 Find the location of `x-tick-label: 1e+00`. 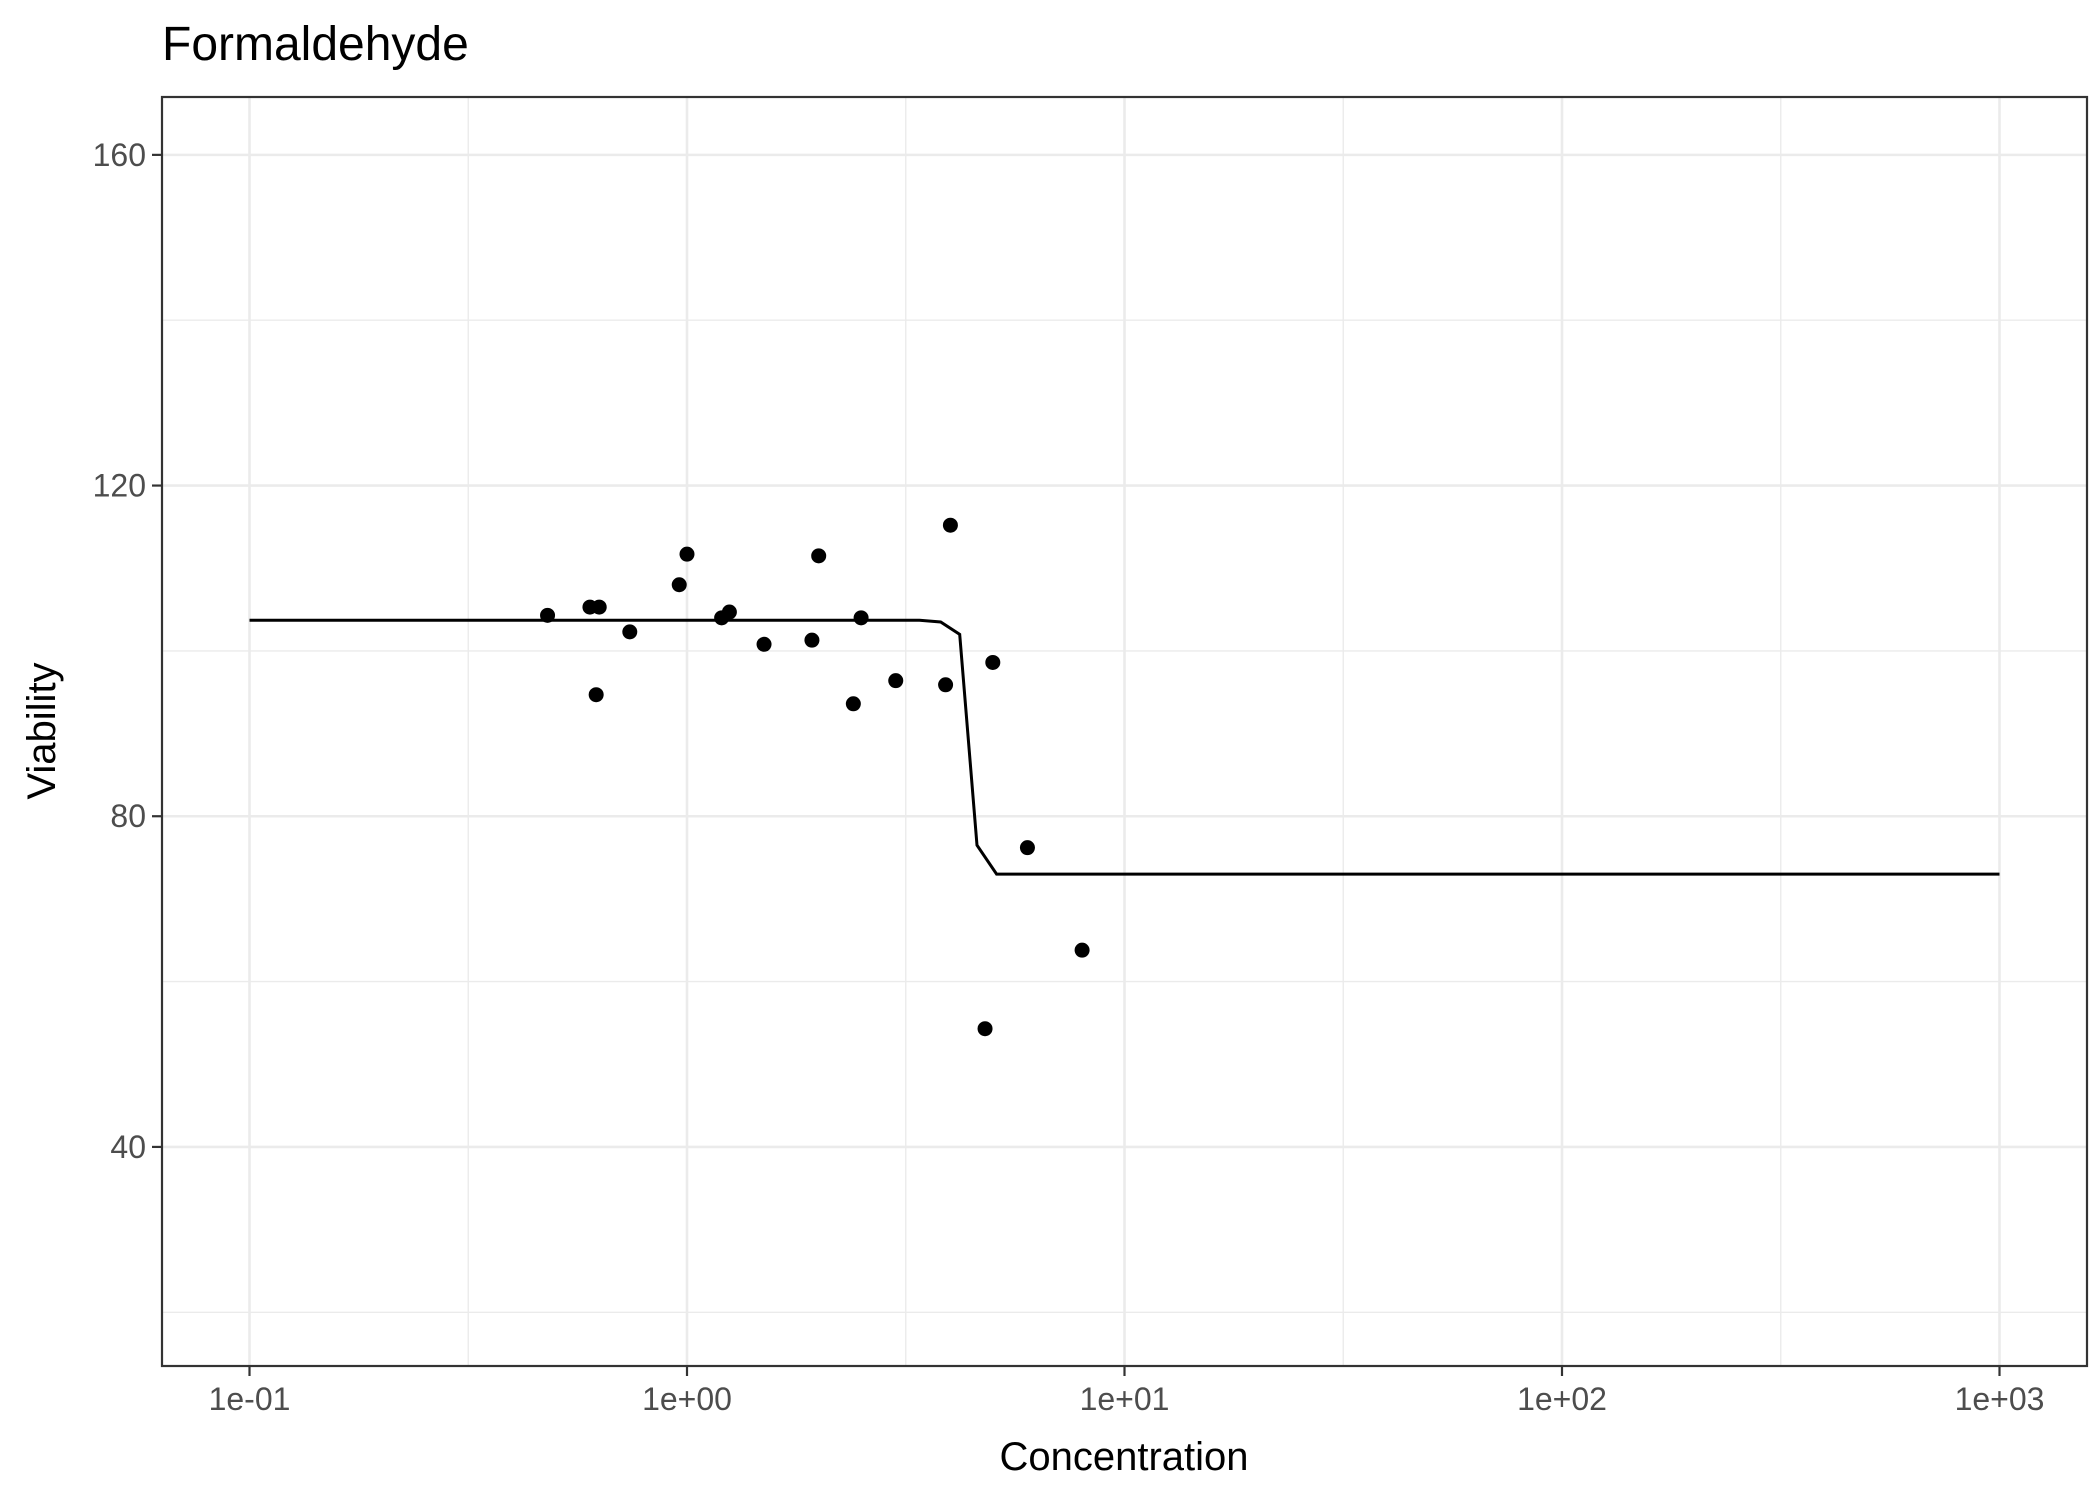

x-tick-label: 1e+00 is located at coordinates (687, 1399).